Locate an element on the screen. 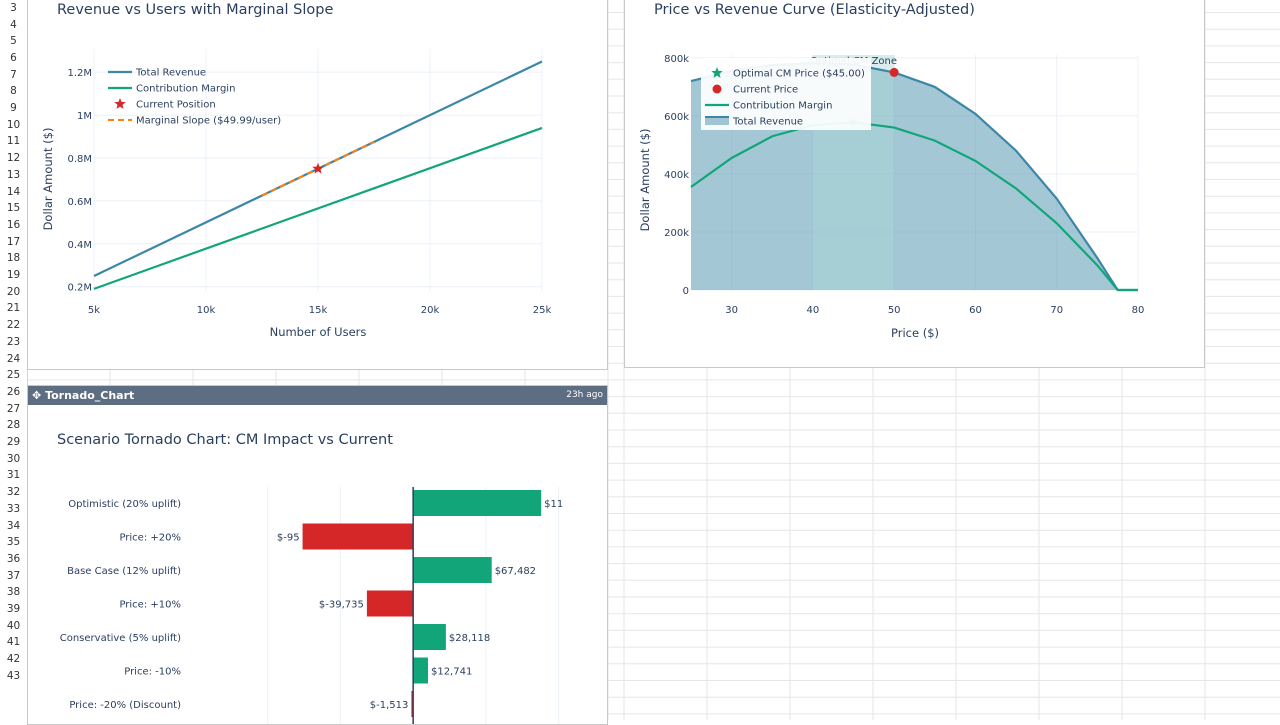 The image size is (1280, 725). category-label: Price: -20% (Discount) is located at coordinates (125, 705).